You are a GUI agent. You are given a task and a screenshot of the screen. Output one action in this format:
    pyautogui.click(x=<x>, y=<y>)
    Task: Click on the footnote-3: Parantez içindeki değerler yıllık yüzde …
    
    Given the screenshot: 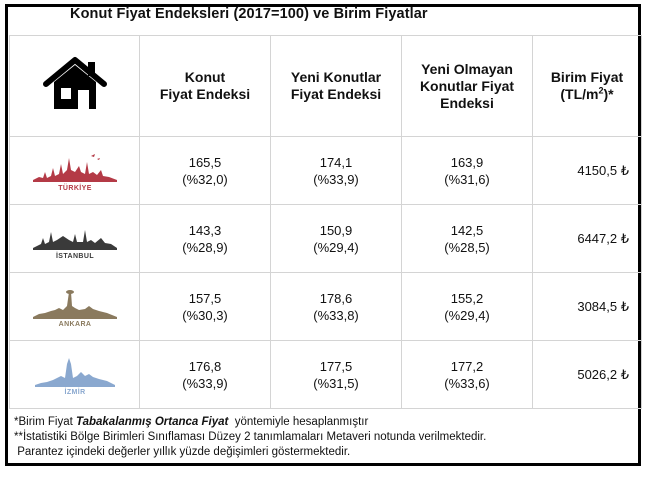 What is the action you would take?
    pyautogui.click(x=182, y=452)
    